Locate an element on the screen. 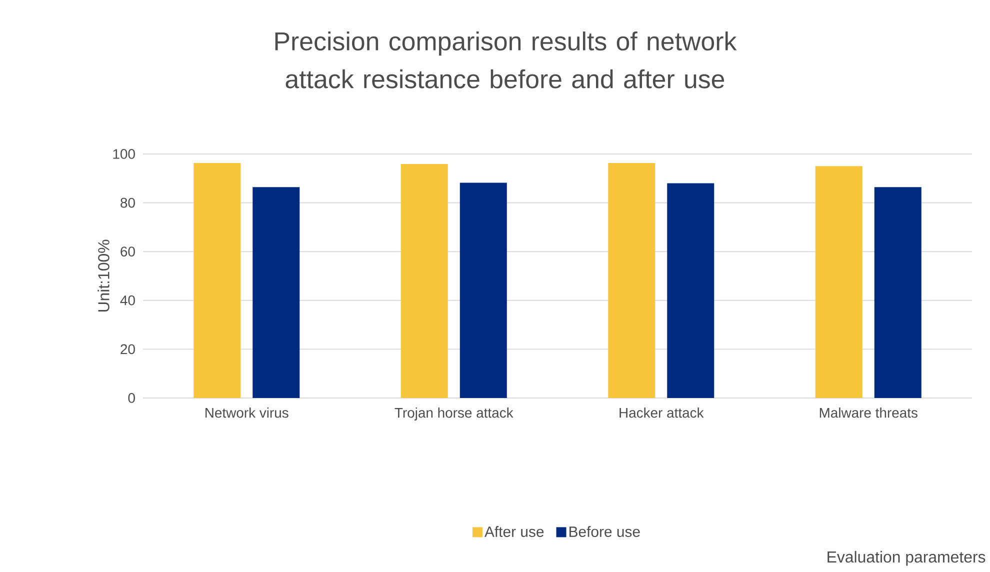 The image size is (990, 572). y-tick-label: 100 is located at coordinates (124, 154).